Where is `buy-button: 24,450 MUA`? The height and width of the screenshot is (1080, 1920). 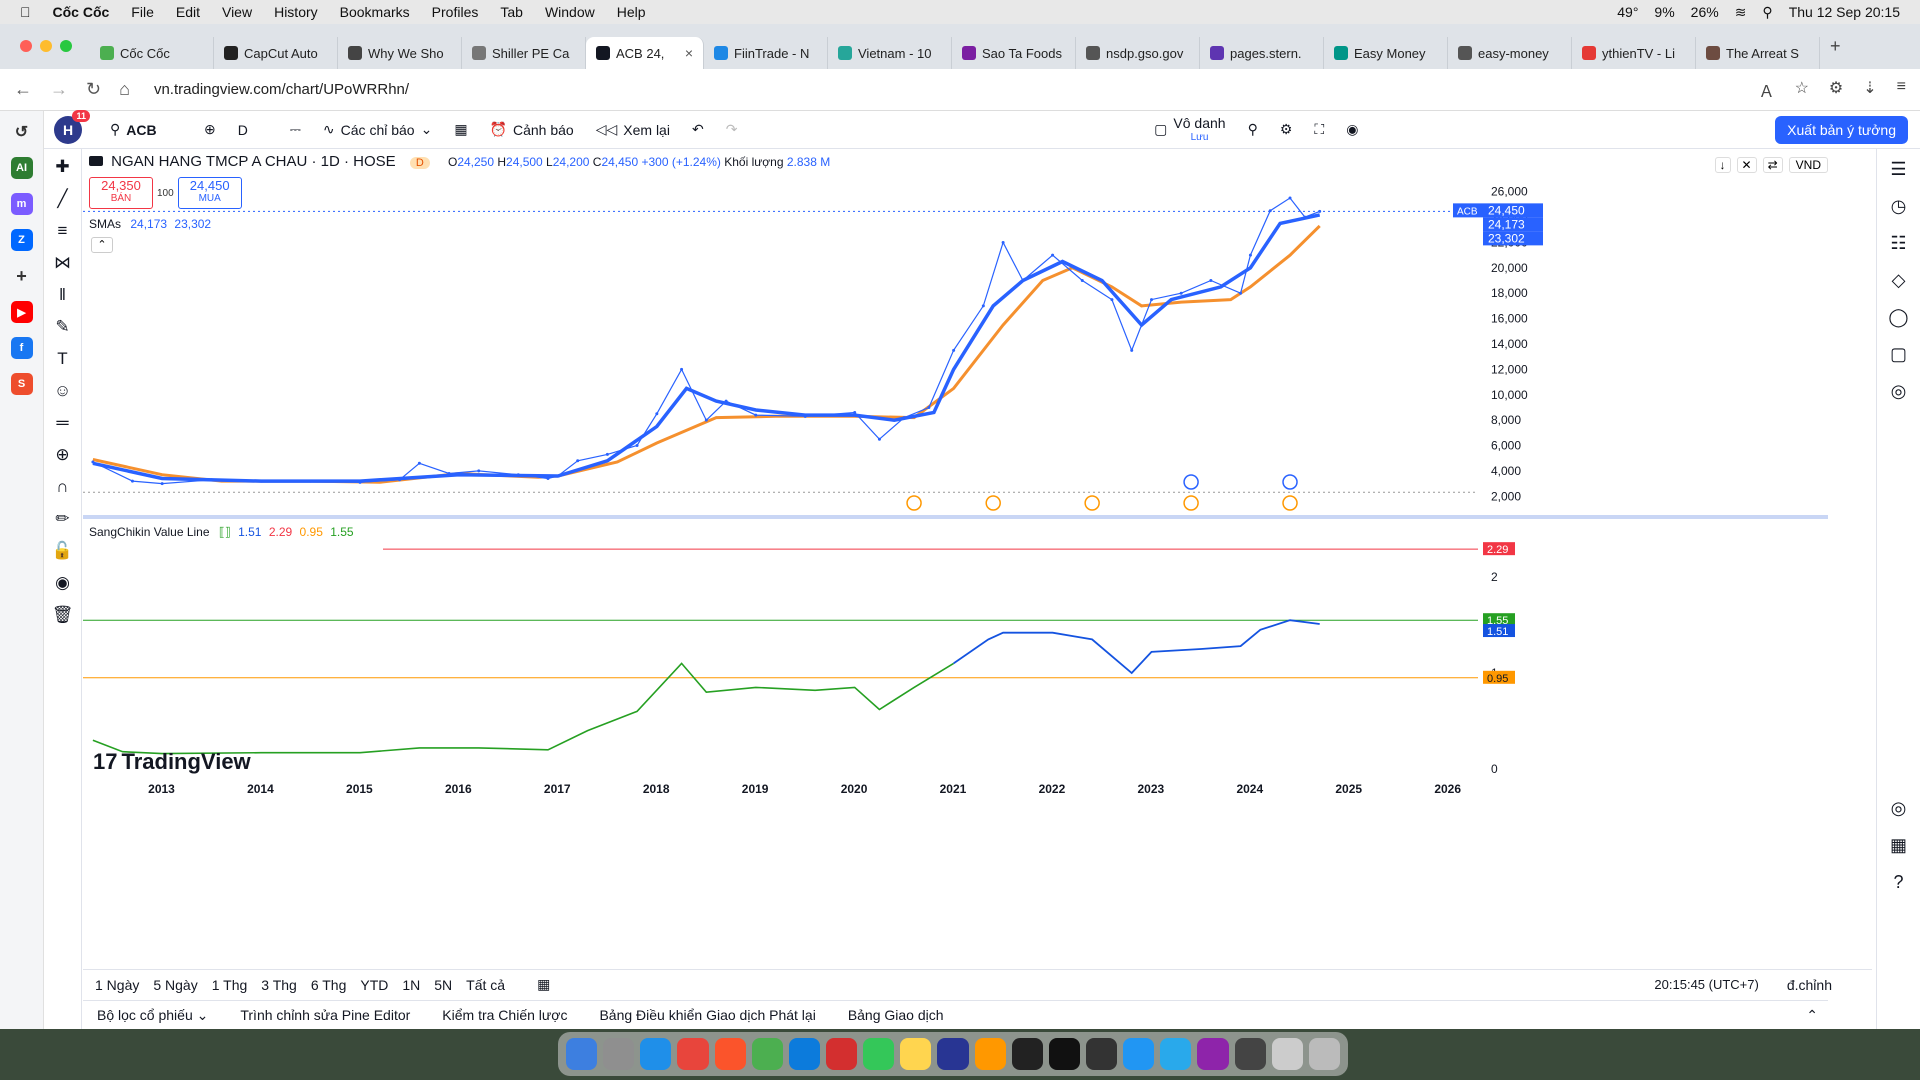 buy-button: 24,450 MUA is located at coordinates (209, 193).